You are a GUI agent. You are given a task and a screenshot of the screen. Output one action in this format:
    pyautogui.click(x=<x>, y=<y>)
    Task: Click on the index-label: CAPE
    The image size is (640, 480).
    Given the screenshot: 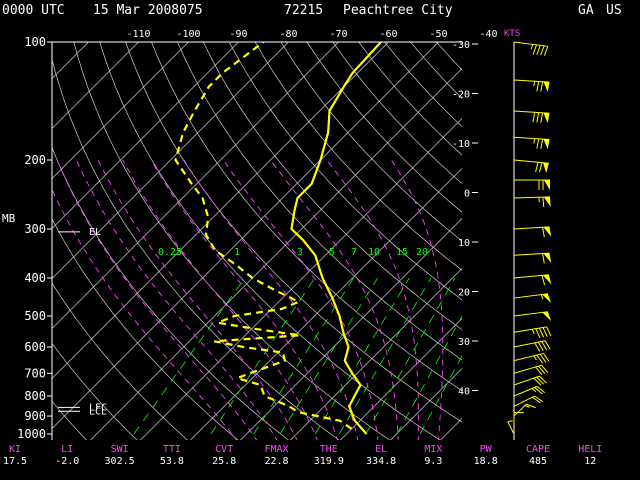 What is the action you would take?
    pyautogui.click(x=538, y=449)
    